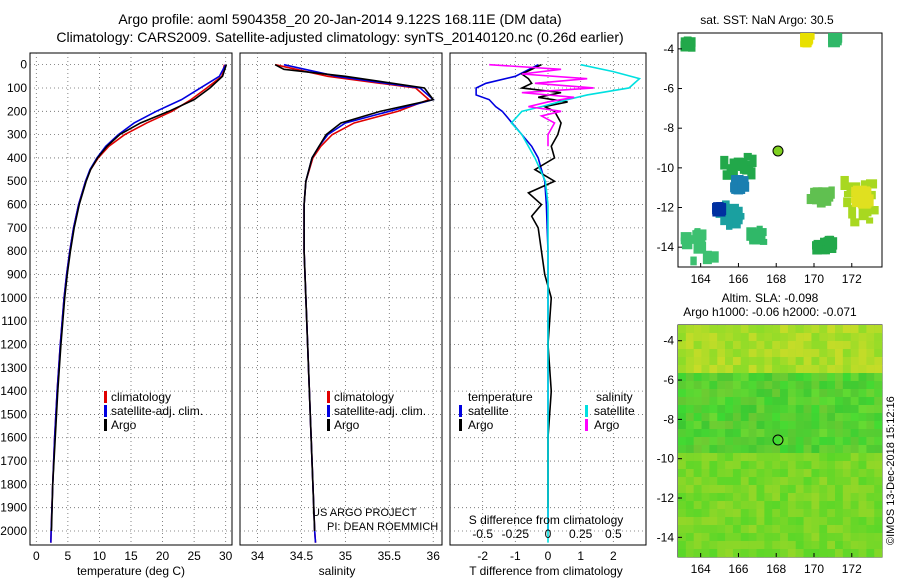 Image resolution: width=900 pixels, height=580 pixels. Describe the element at coordinates (546, 520) in the screenshot. I see `s-difference-axis-label: S difference from climatology` at that location.